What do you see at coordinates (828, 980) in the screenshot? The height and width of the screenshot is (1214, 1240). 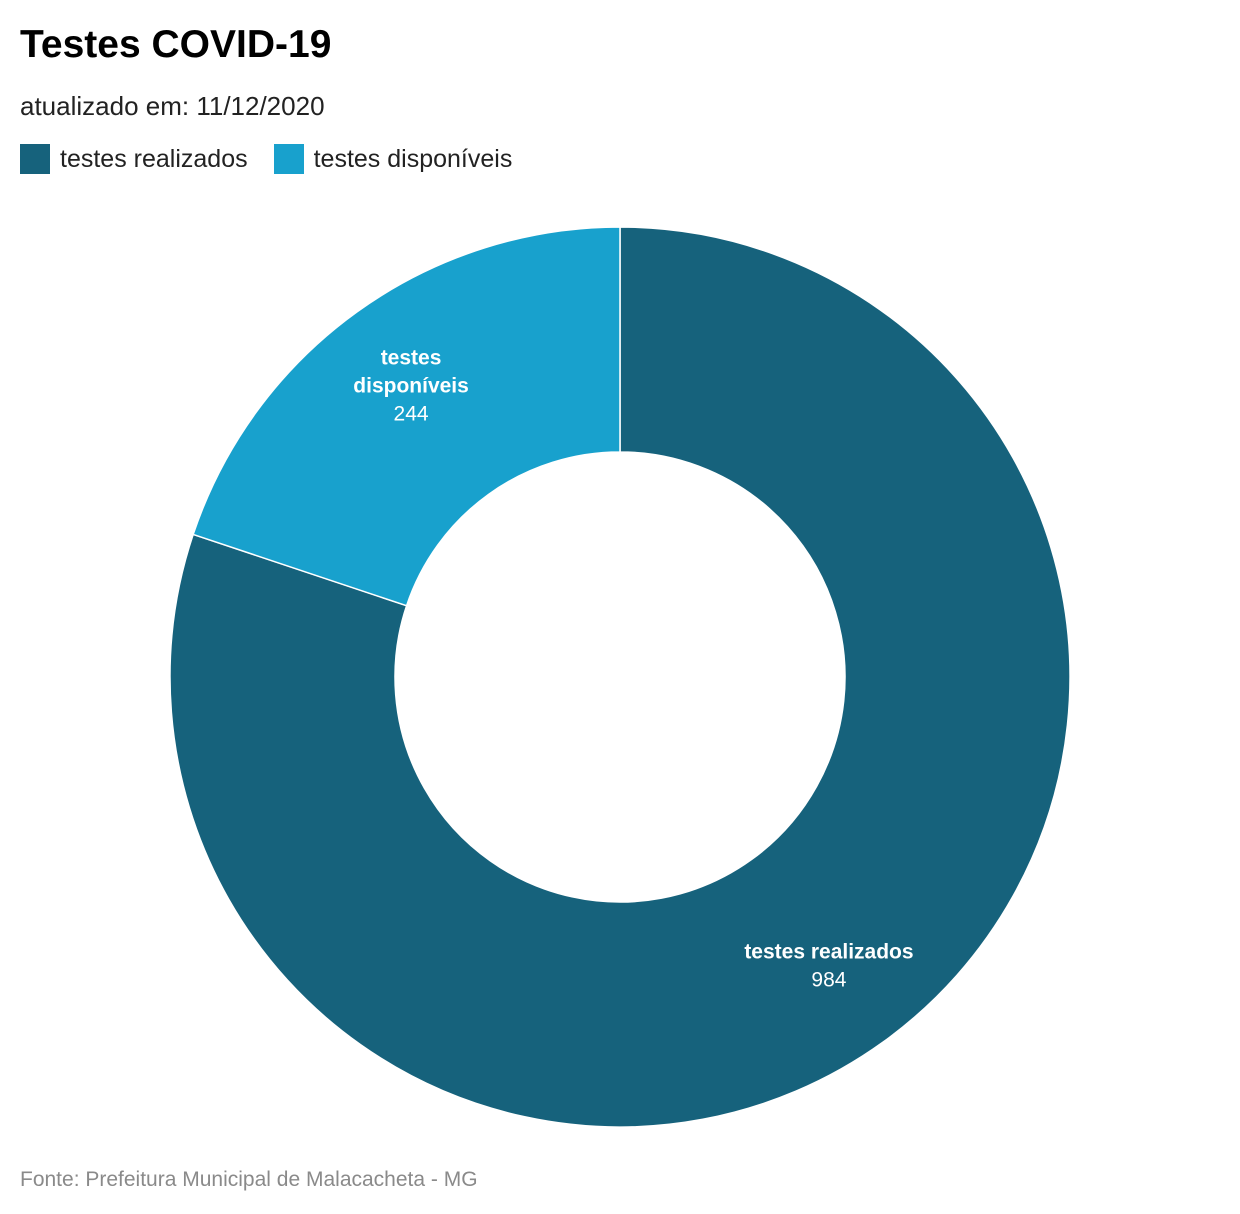 I see `slice-value-testes-realizados: 984` at bounding box center [828, 980].